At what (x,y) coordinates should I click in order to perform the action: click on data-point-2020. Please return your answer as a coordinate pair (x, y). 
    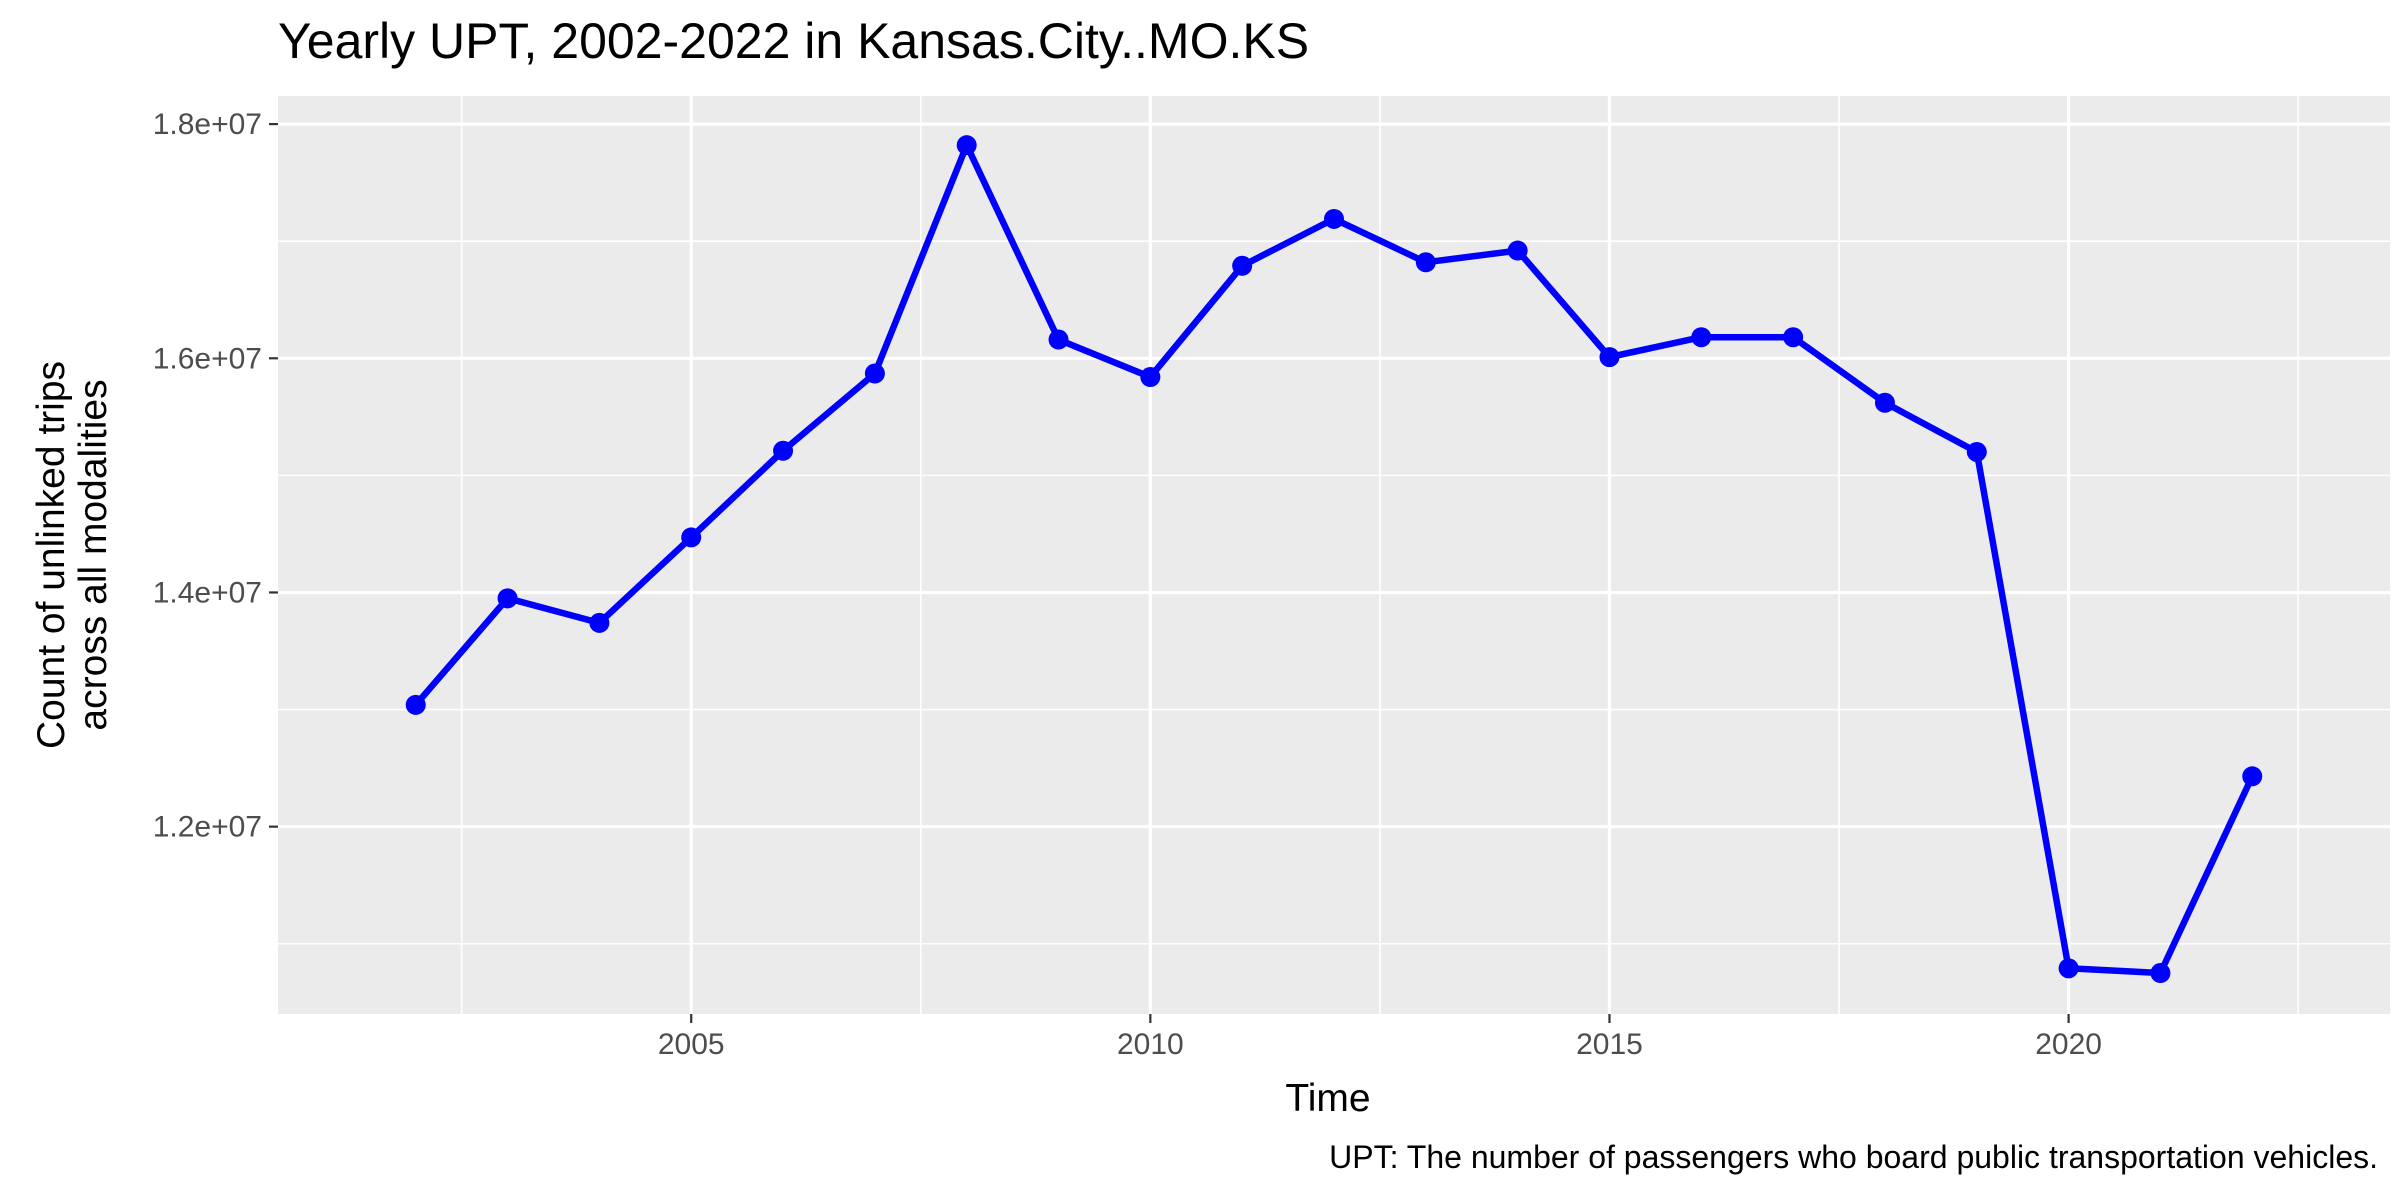
    Looking at the image, I should click on (2068, 968).